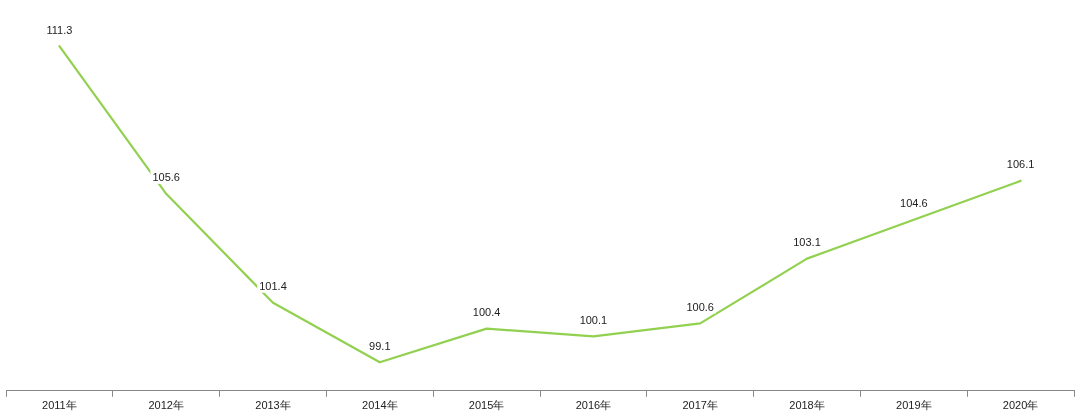  I want to click on x-tick-label: 2012年, so click(166, 405).